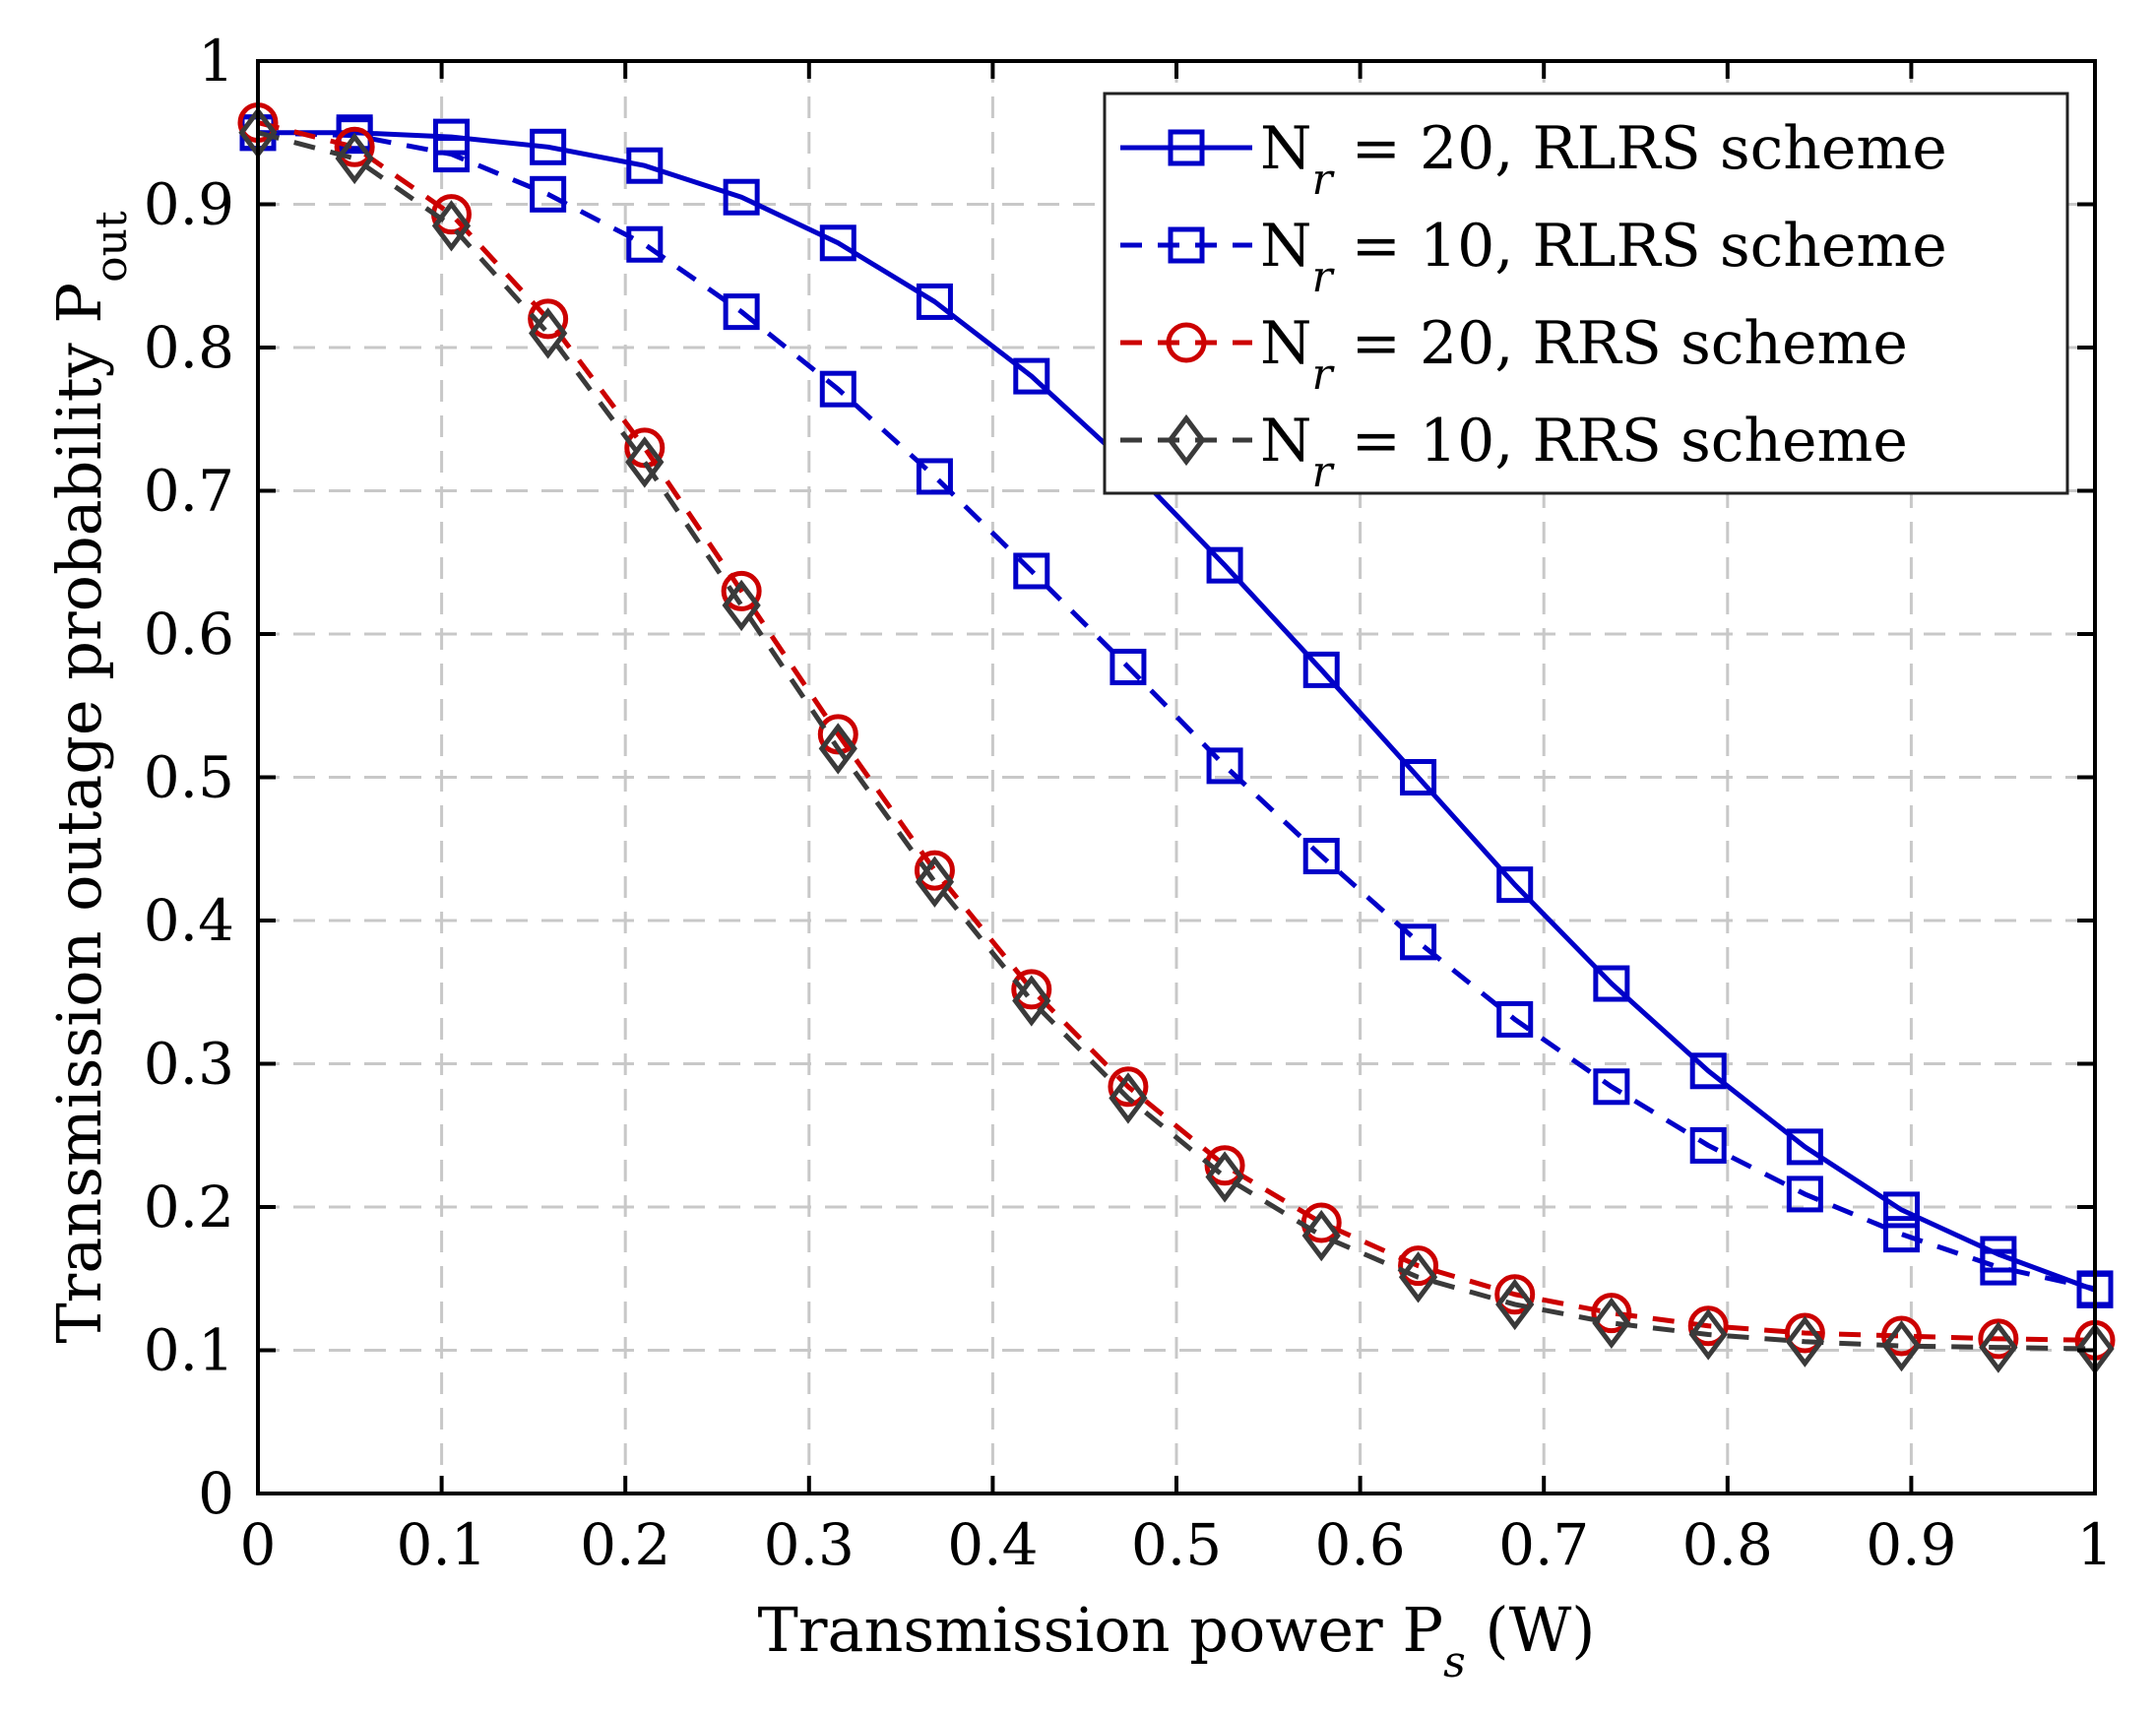  Describe the element at coordinates (1621, 442) in the screenshot. I see `legend-label-suffix: = 10, RRS scheme` at that location.